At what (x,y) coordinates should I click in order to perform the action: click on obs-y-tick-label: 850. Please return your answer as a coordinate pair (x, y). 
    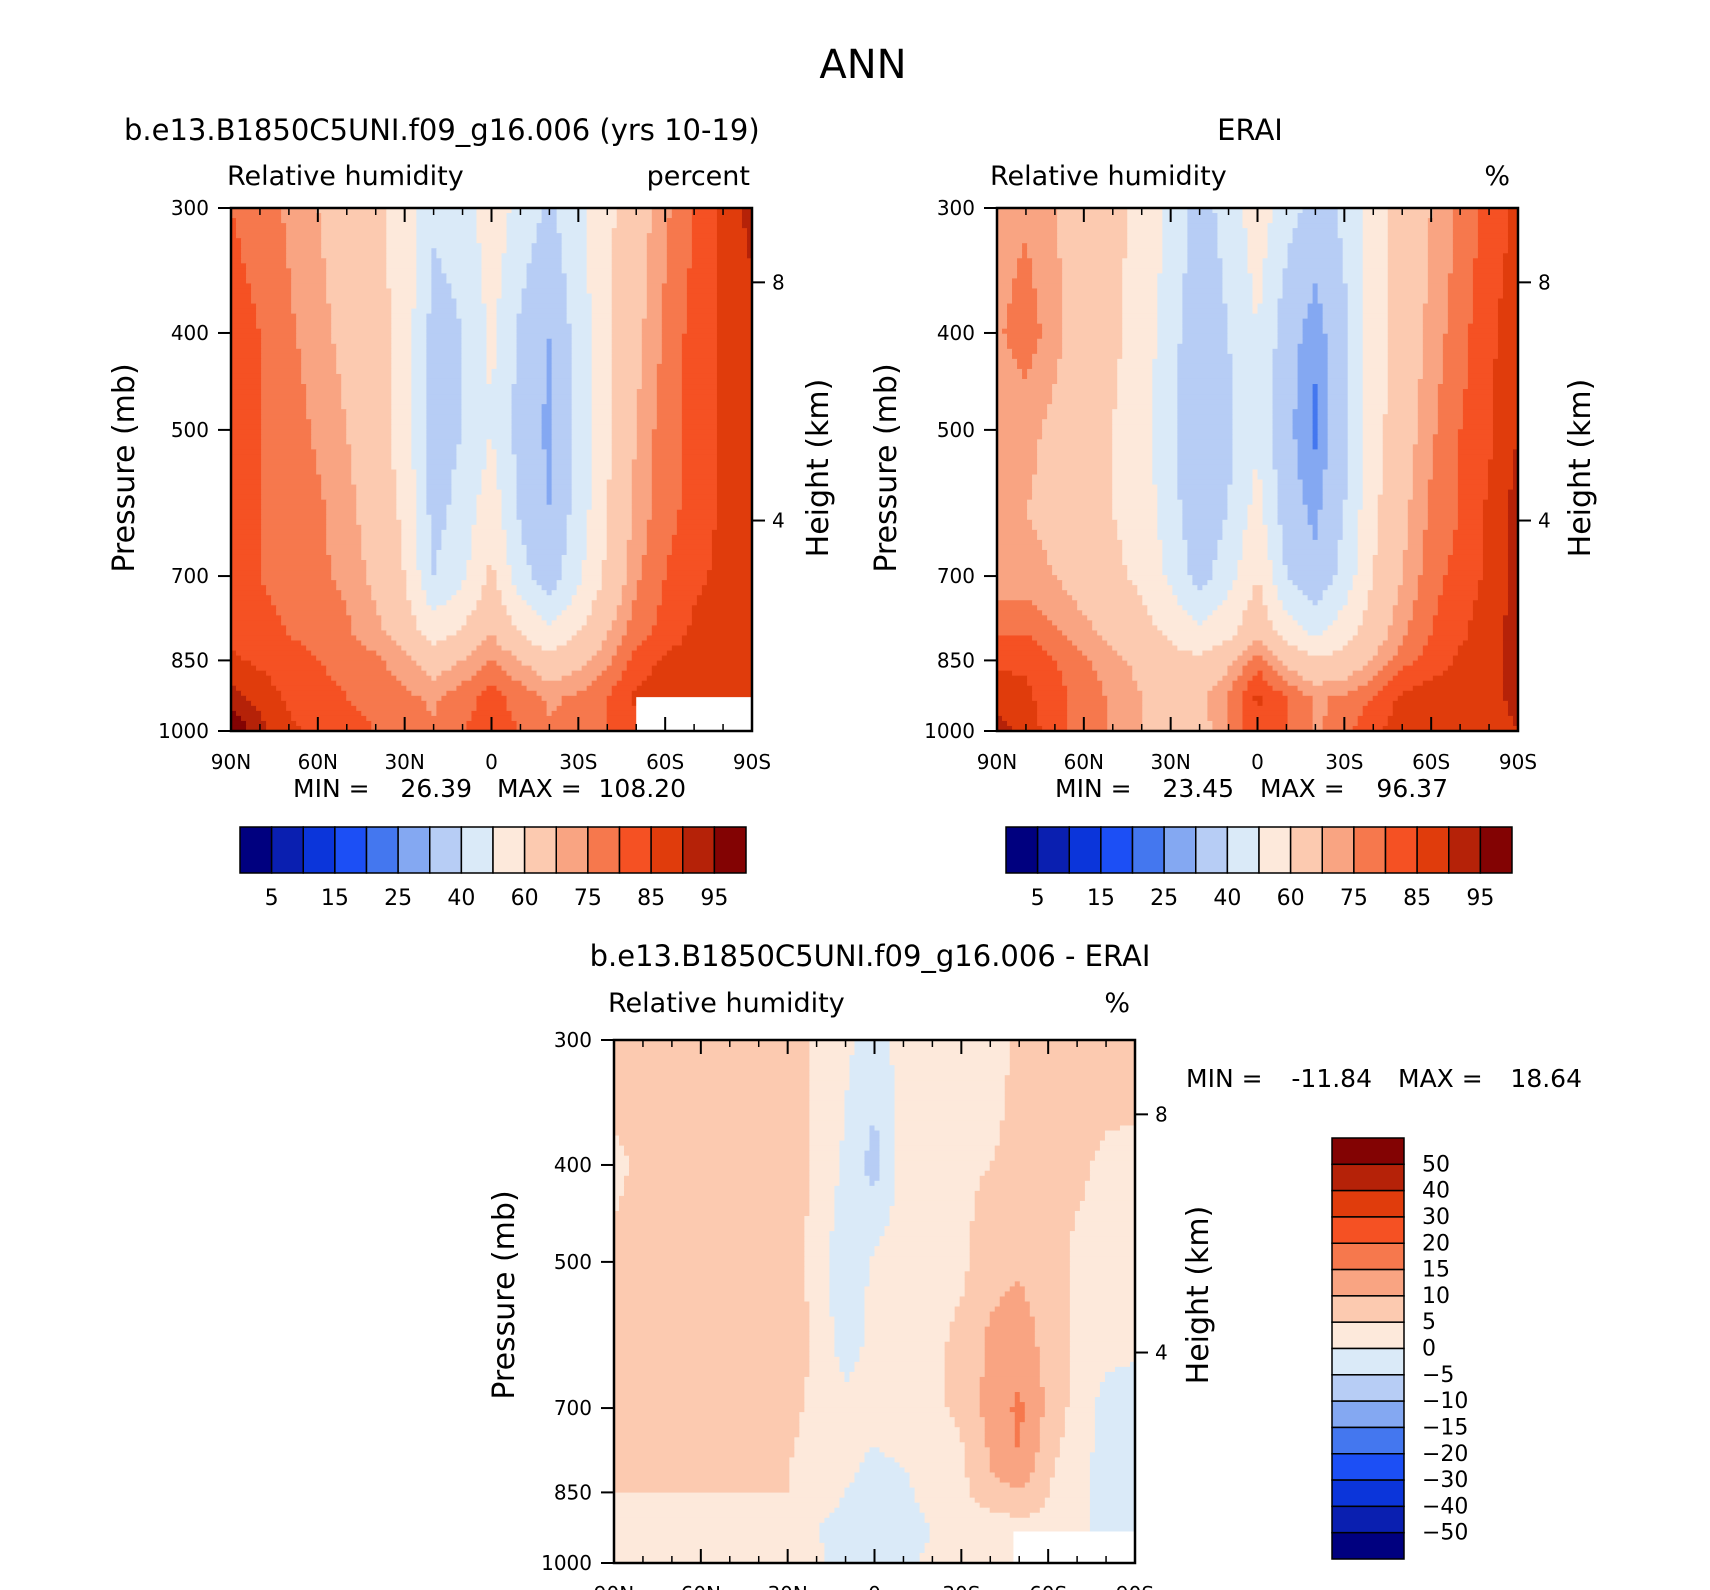
    Looking at the image, I should click on (956, 660).